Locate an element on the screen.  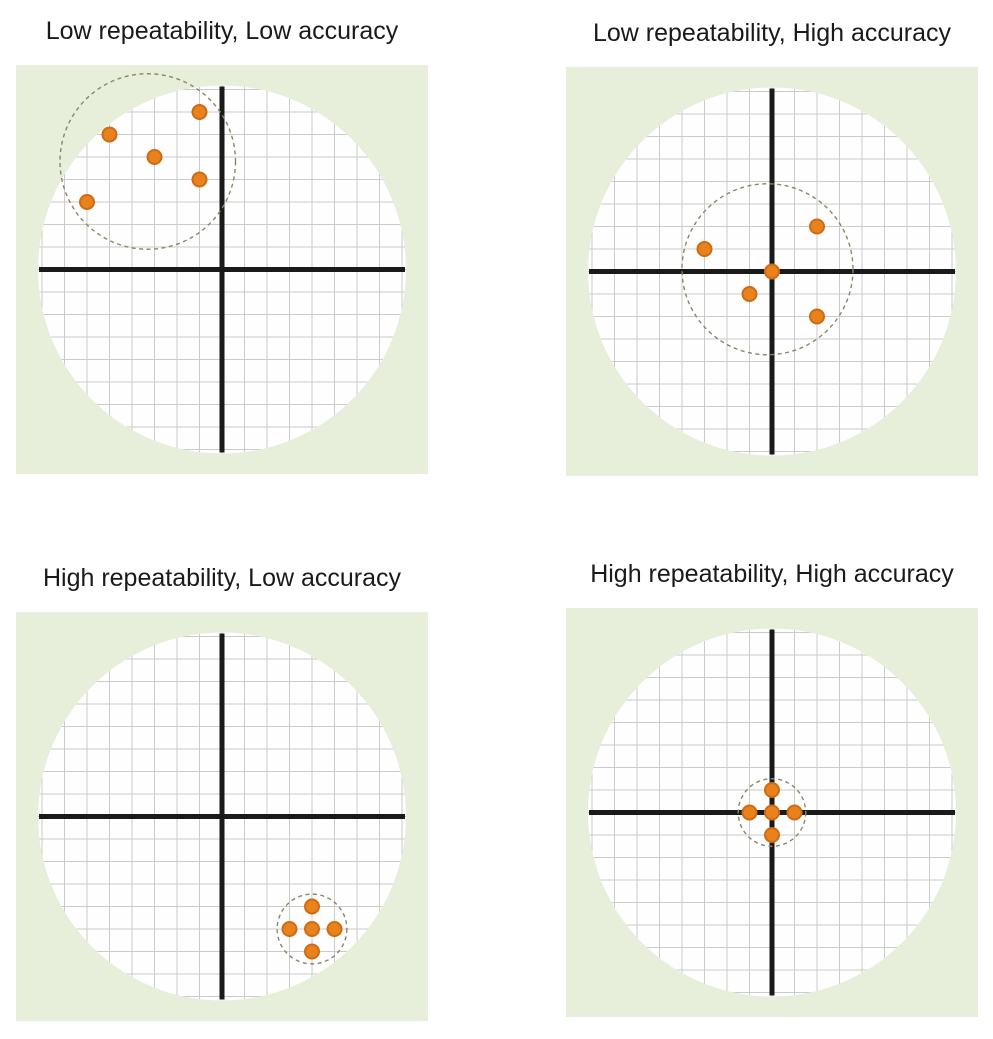
panel-title: High repeatability, High accuracy is located at coordinates (772, 574).